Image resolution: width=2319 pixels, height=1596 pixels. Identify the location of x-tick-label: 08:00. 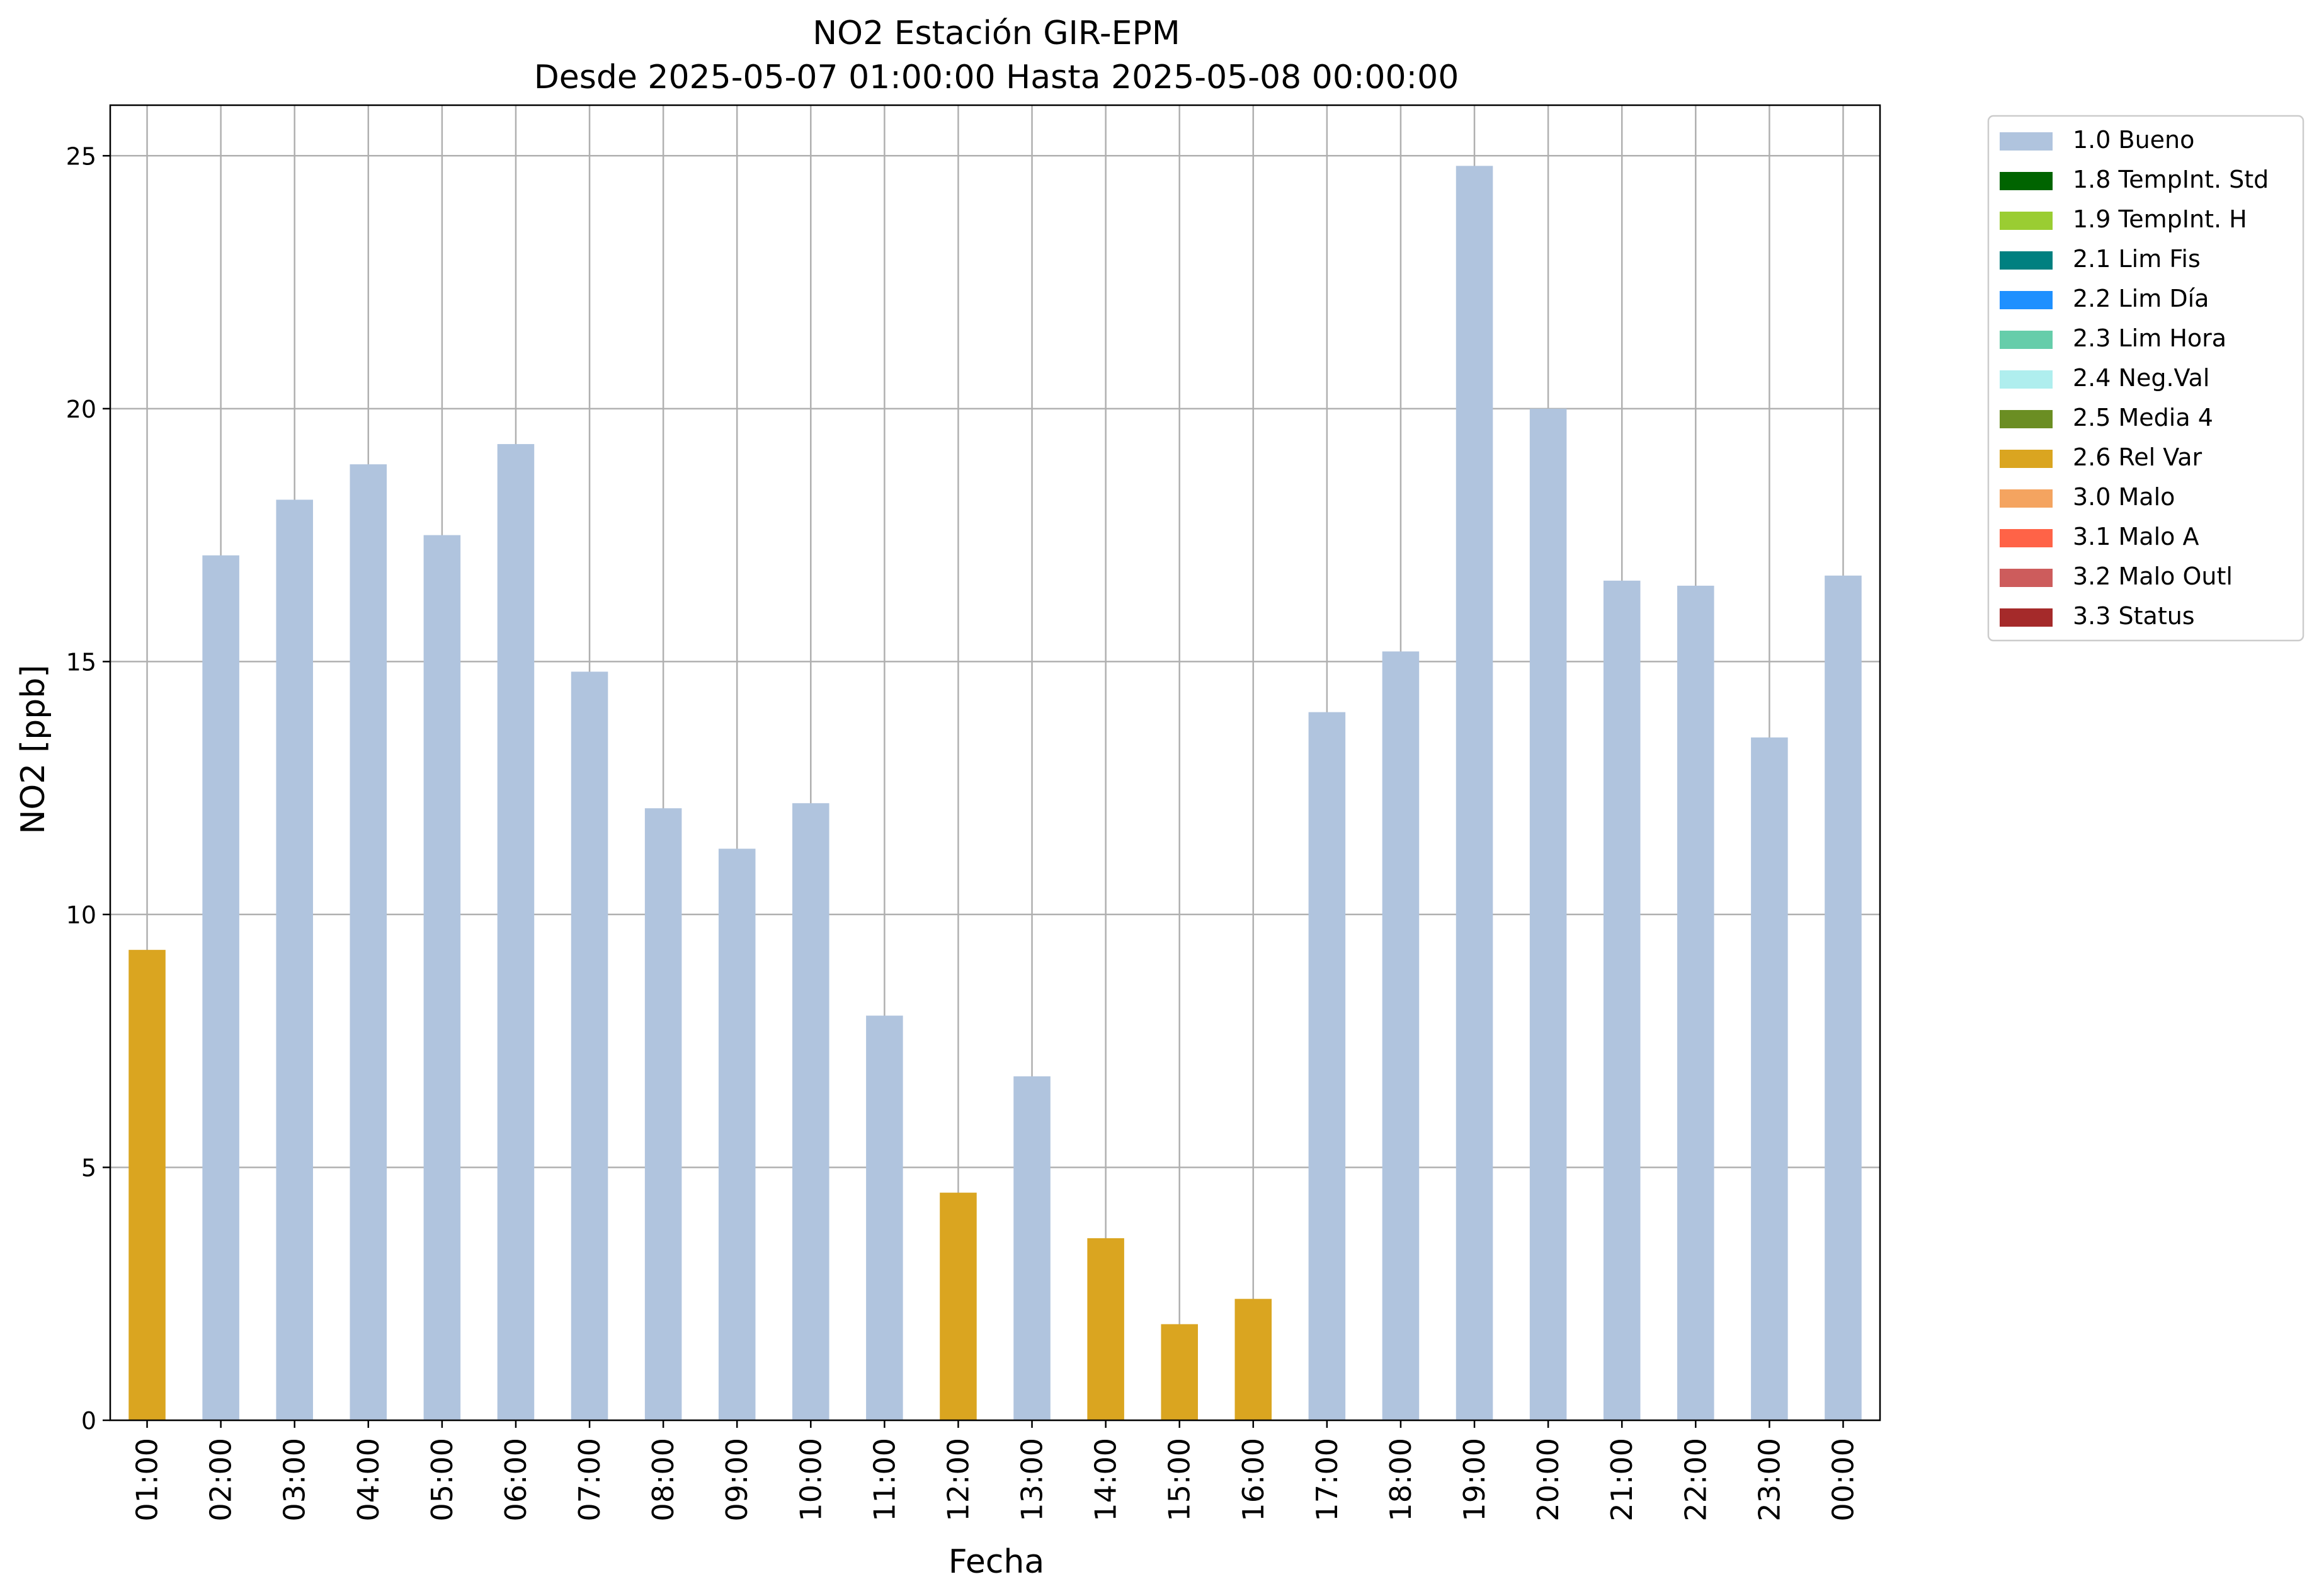
(663, 1480).